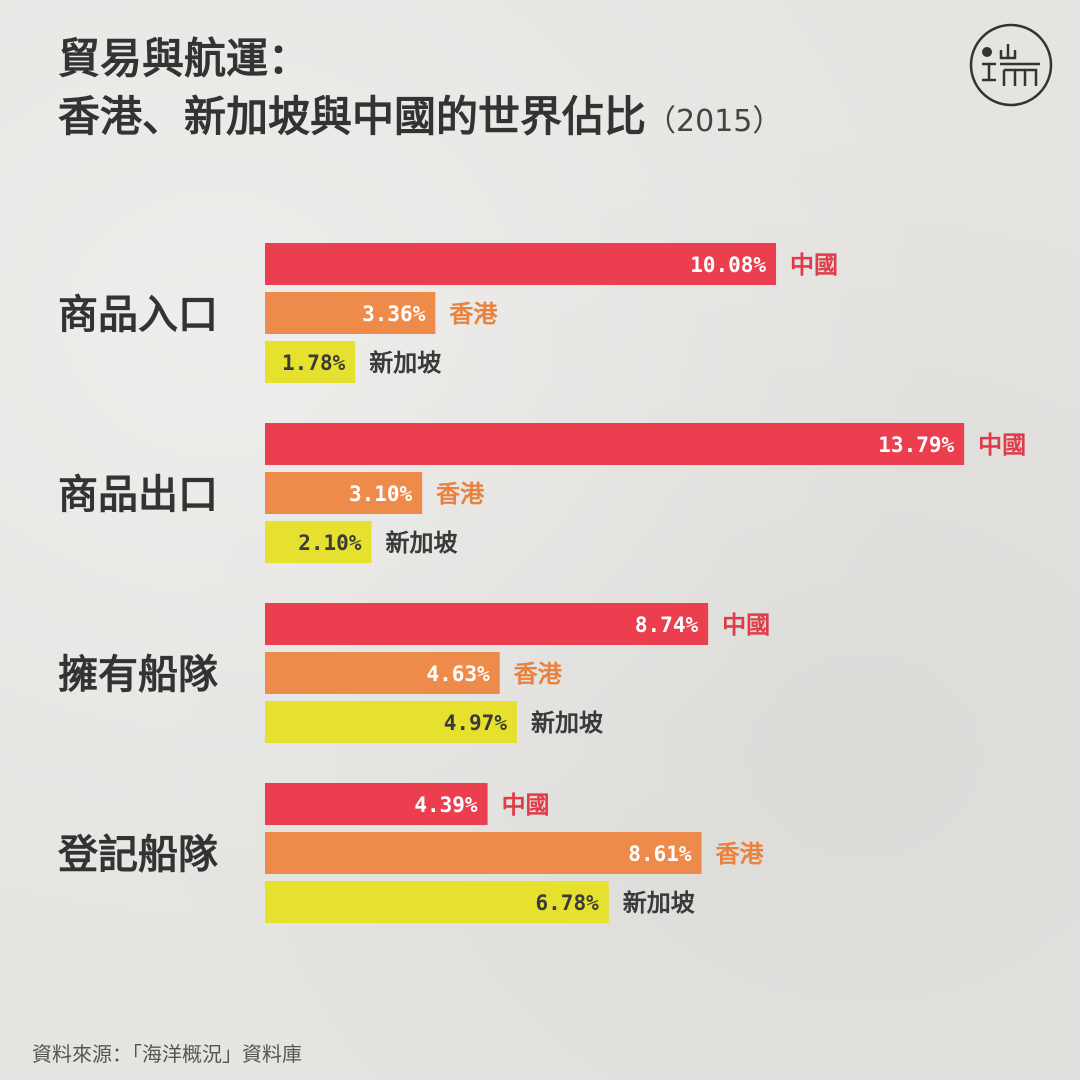 This screenshot has width=1080, height=1080. I want to click on category-label: 商品出口, so click(138, 495).